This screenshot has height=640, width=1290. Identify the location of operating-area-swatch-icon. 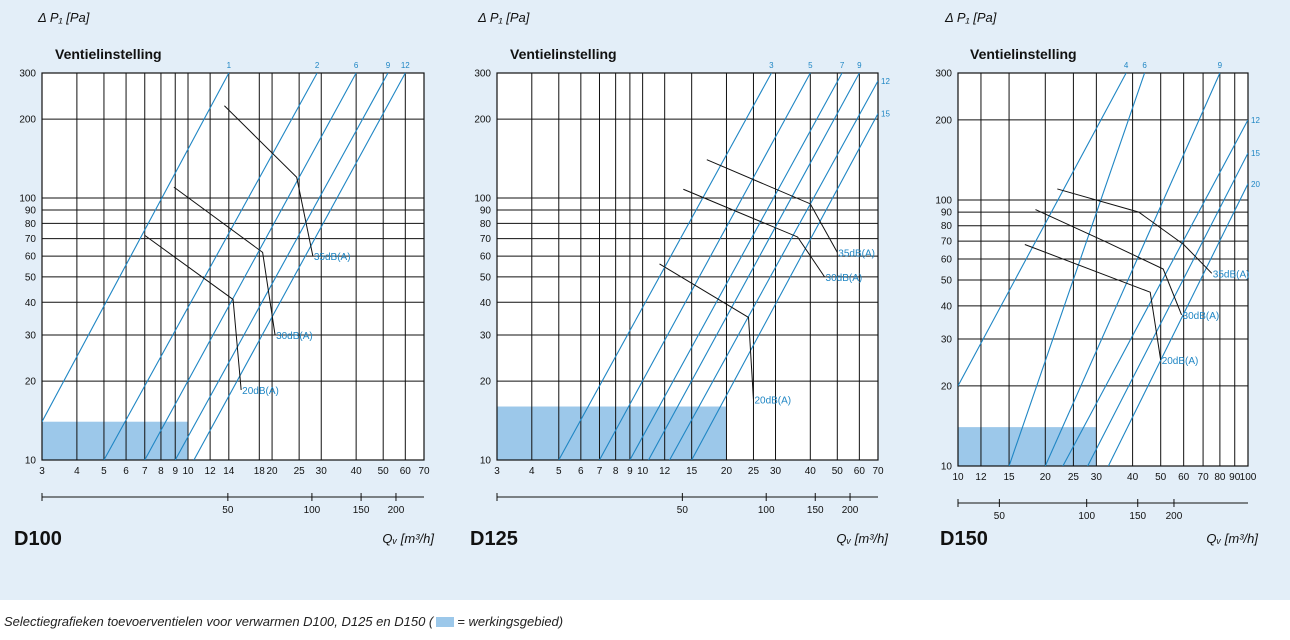
(445, 622).